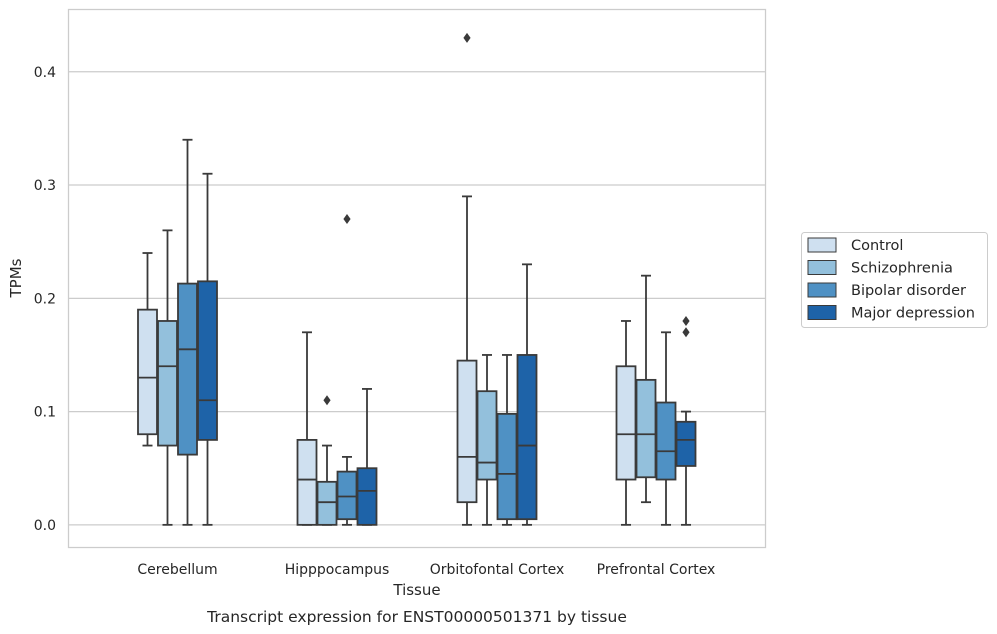 The height and width of the screenshot is (634, 997). I want to click on x-tick-label: Orbitofontal Cortex, so click(497, 570).